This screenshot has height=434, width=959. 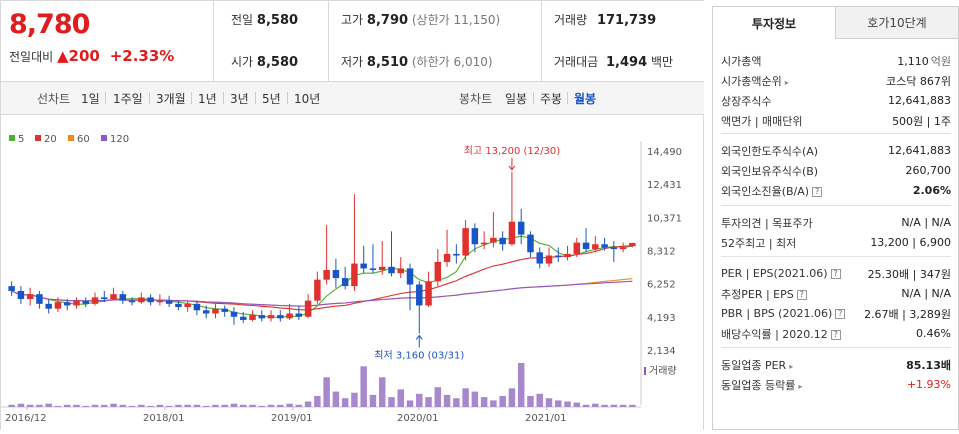 I want to click on info-row-label: 시가총액, so click(x=741, y=61).